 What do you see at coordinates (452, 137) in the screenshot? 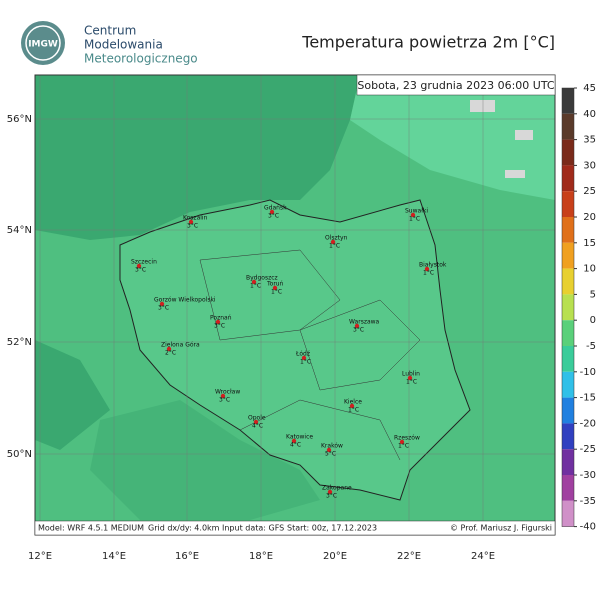
I see `north-east` at bounding box center [452, 137].